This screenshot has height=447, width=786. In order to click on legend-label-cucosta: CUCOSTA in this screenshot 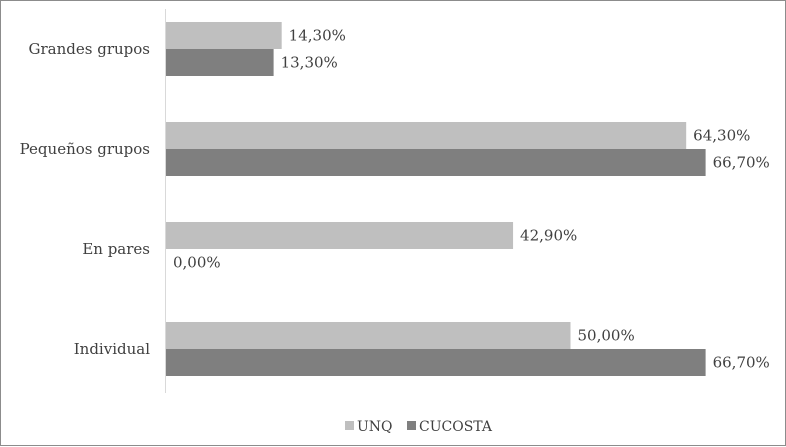, I will do `click(456, 427)`.